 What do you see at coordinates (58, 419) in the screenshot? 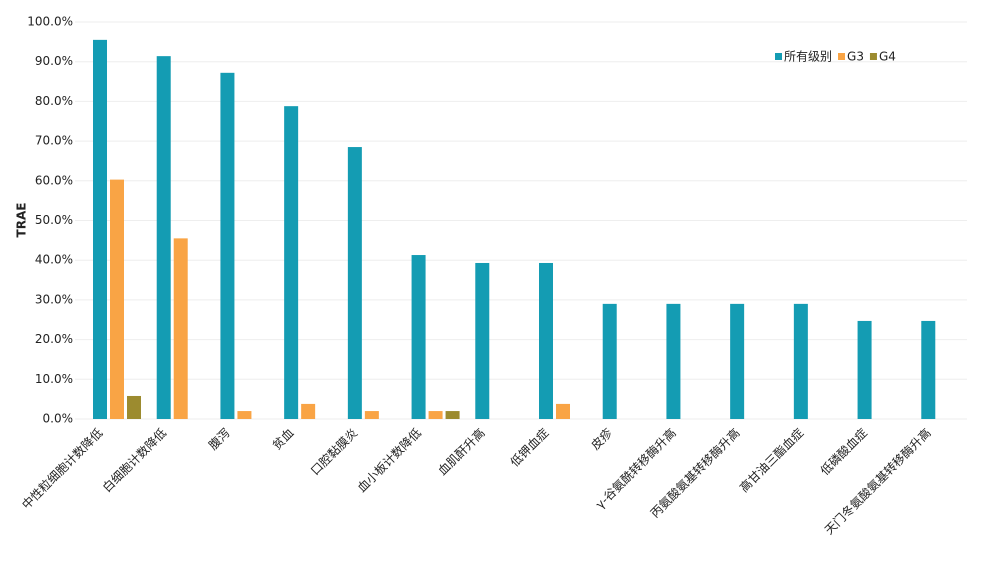
I see `y-tick-label: 0.0%` at bounding box center [58, 419].